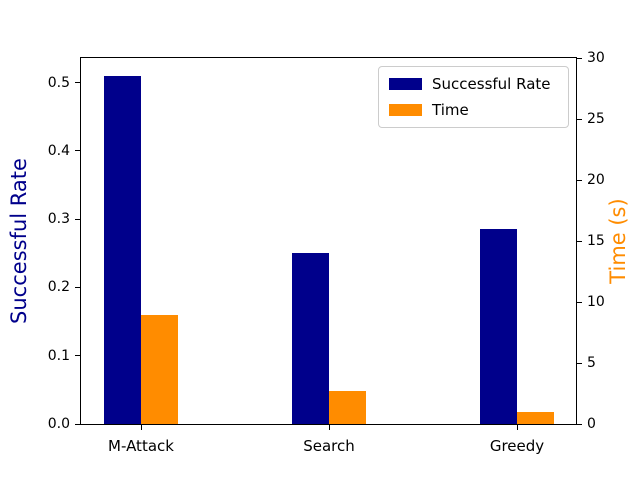 This screenshot has height=480, width=640. What do you see at coordinates (141, 427) in the screenshot?
I see `x-tick-mark-m-attack` at bounding box center [141, 427].